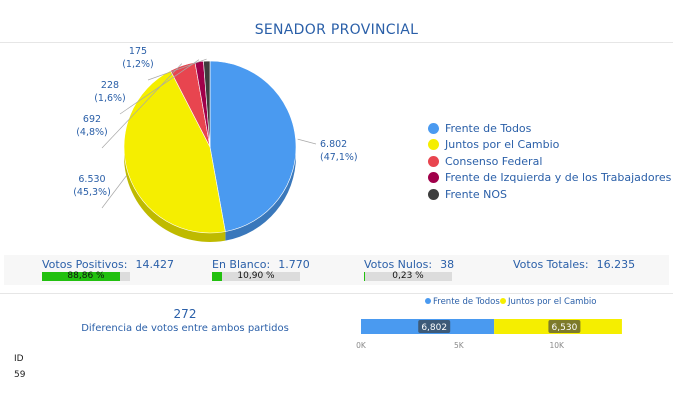 This screenshot has height=404, width=673. What do you see at coordinates (336, 42) in the screenshot?
I see `title-divider` at bounding box center [336, 42].